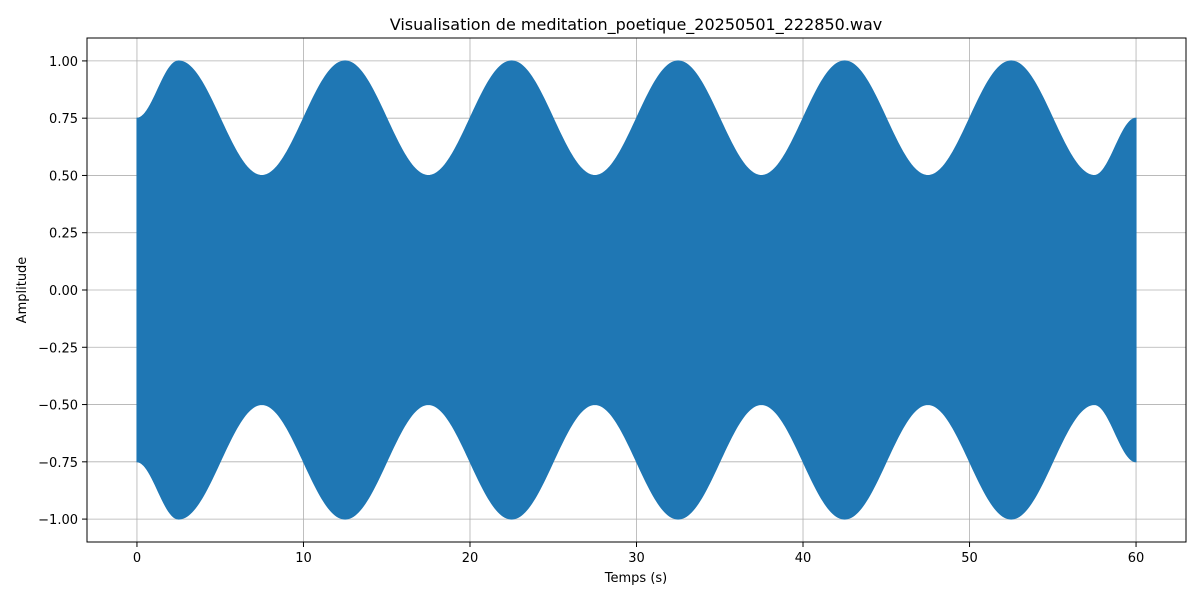  What do you see at coordinates (58, 520) in the screenshot?
I see `y-tick-label: −1.00` at bounding box center [58, 520].